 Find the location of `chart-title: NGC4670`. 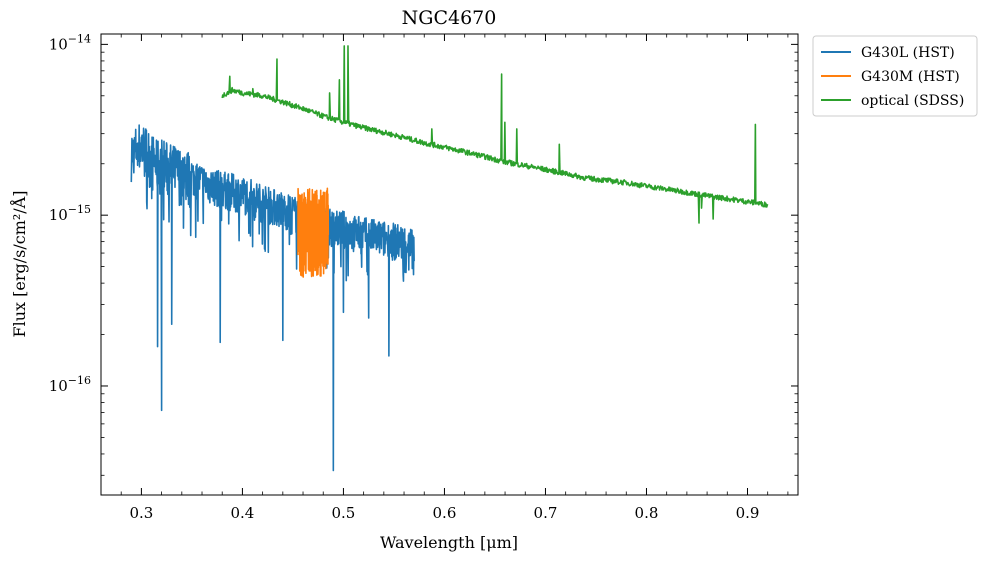

chart-title: NGC4670 is located at coordinates (449, 18).